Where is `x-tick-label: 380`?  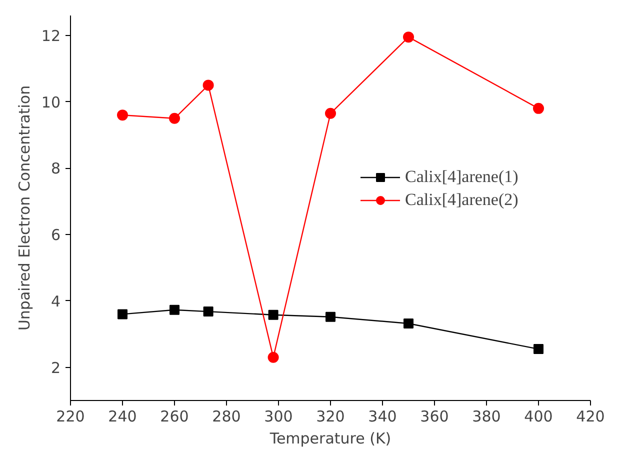
x-tick-label: 380 is located at coordinates (486, 417).